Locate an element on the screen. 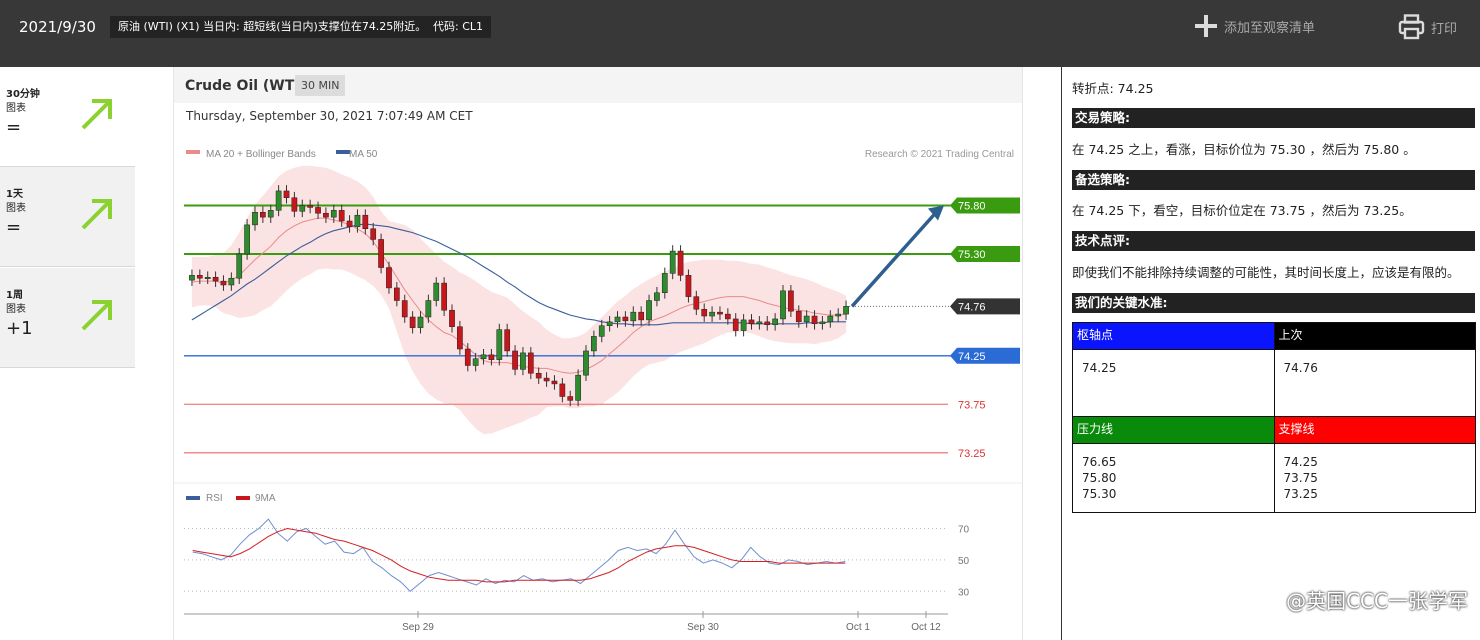  legend-label-ma20: MA 20 + Bollinger Bands is located at coordinates (261, 154).